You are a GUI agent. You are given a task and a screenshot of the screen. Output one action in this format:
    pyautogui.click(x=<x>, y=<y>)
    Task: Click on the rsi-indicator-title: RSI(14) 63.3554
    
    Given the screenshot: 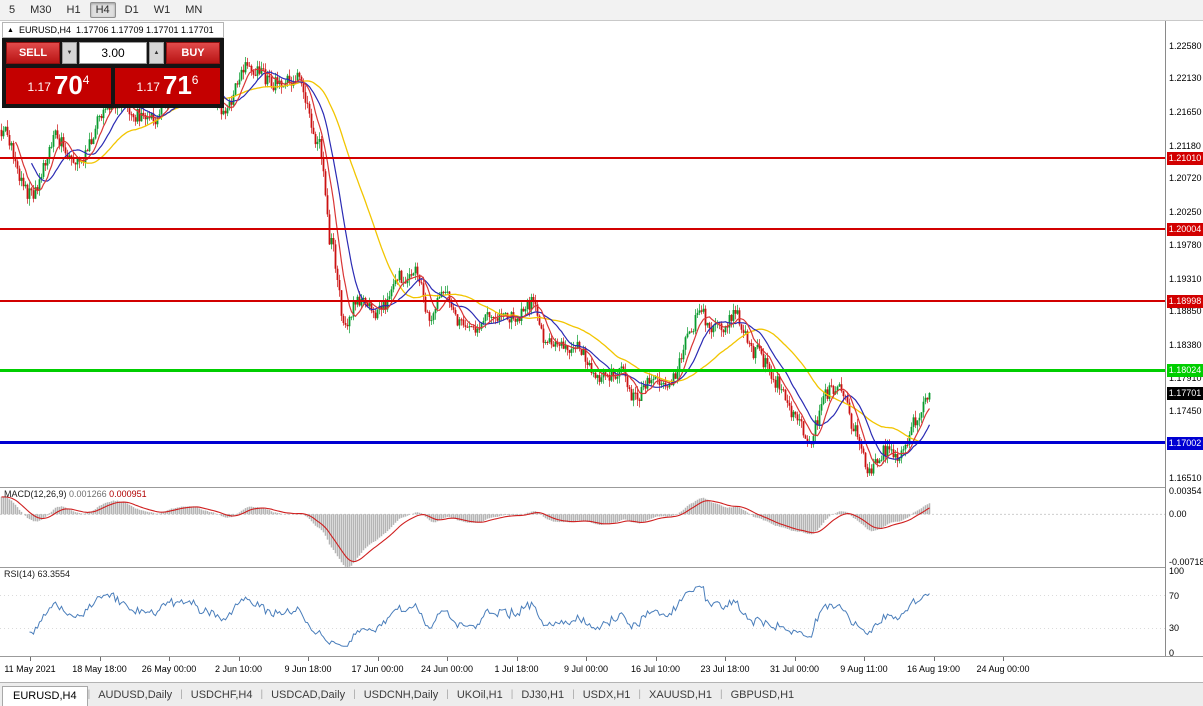 What is the action you would take?
    pyautogui.click(x=37, y=574)
    